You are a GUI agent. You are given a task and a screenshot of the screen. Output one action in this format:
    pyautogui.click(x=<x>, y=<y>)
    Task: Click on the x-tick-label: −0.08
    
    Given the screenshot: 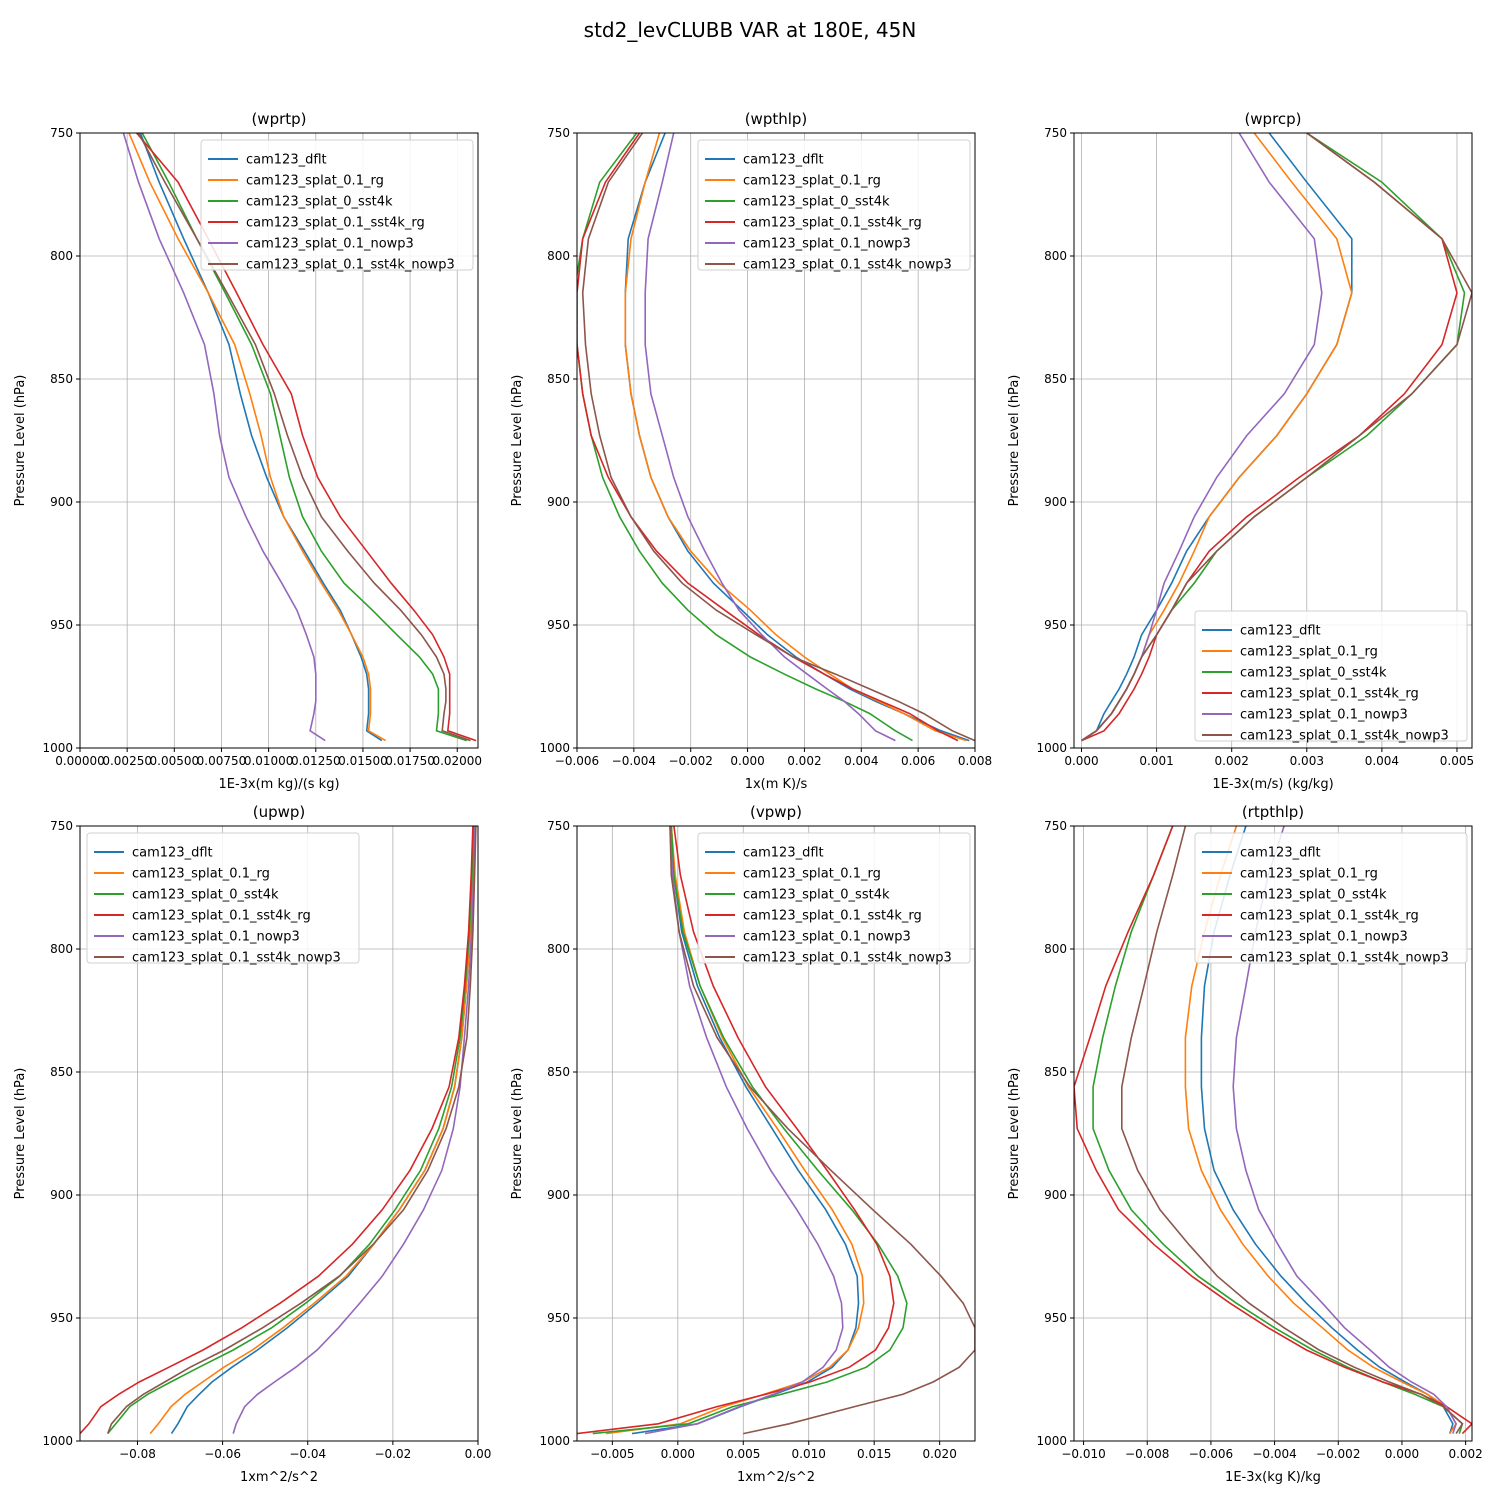 What is the action you would take?
    pyautogui.click(x=137, y=1454)
    